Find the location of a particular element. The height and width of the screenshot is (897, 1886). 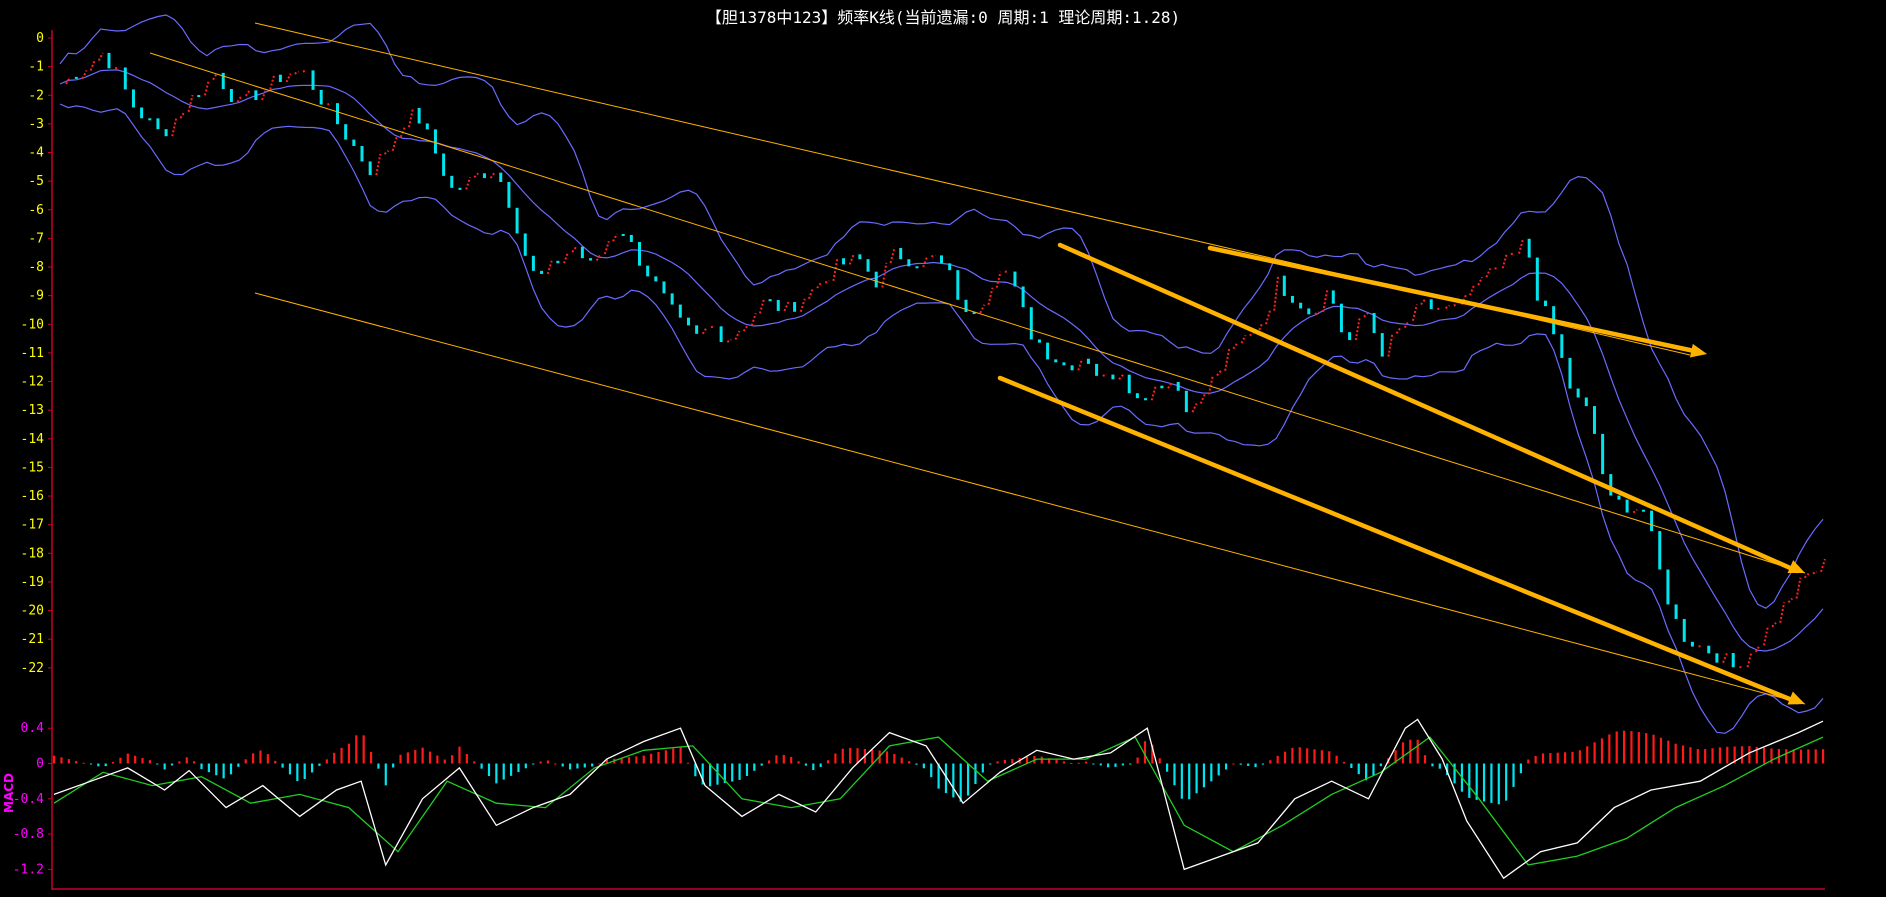

y-tick-label: -22 is located at coordinates (32, 668).